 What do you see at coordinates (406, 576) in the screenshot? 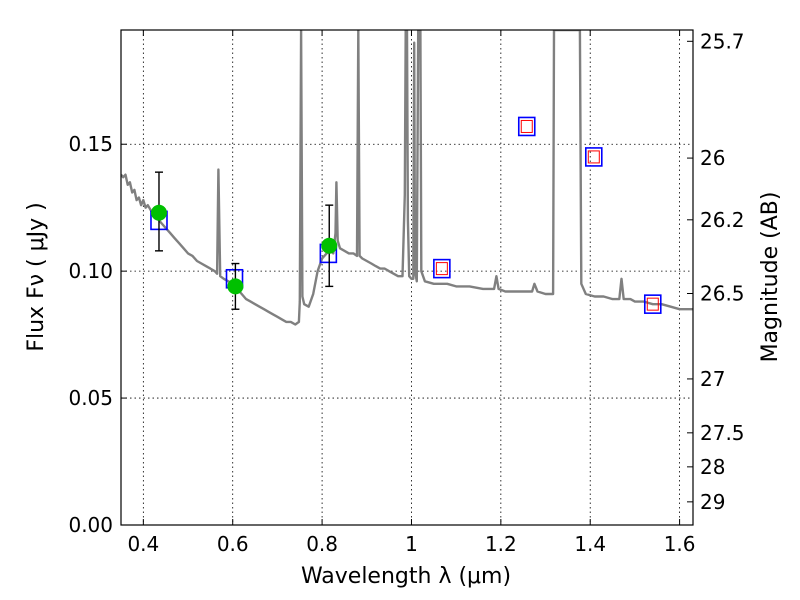
I see `x-axis-label: Wavelength λ (μm)` at bounding box center [406, 576].